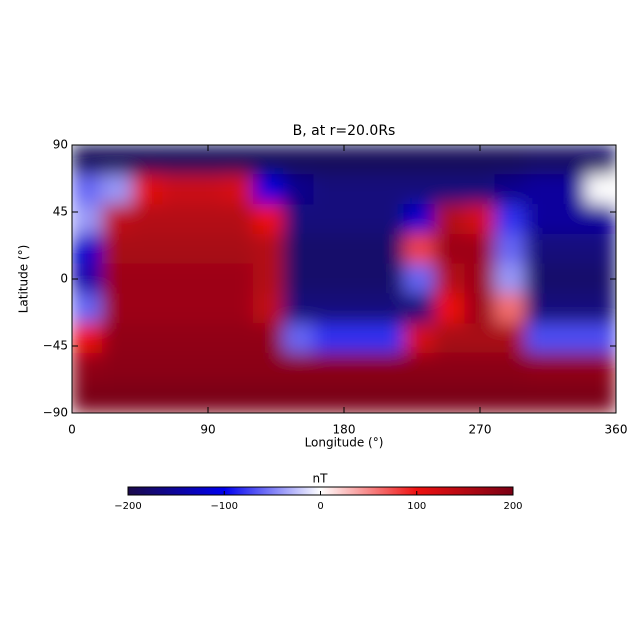  What do you see at coordinates (480, 430) in the screenshot?
I see `x-tick-label: 270` at bounding box center [480, 430].